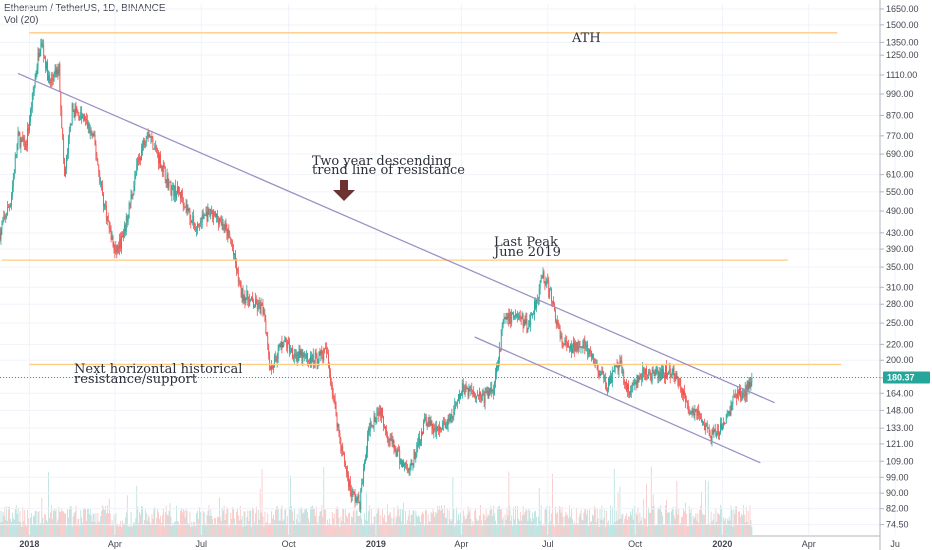 The image size is (932, 550). I want to click on price-tick-label: 82.00, so click(897, 509).